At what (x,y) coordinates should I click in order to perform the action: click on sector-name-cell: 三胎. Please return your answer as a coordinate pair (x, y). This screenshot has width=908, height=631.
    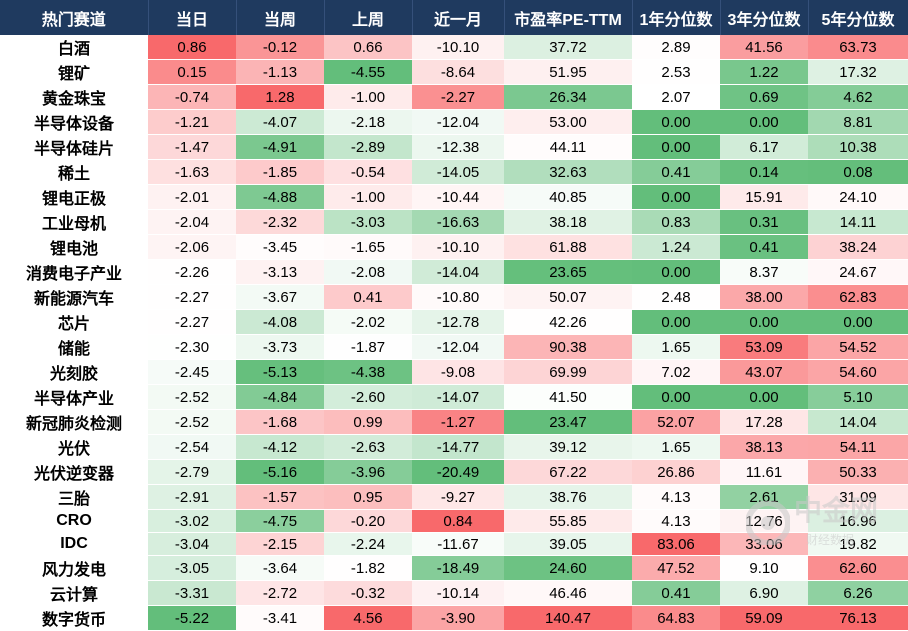
    Looking at the image, I should click on (74, 497).